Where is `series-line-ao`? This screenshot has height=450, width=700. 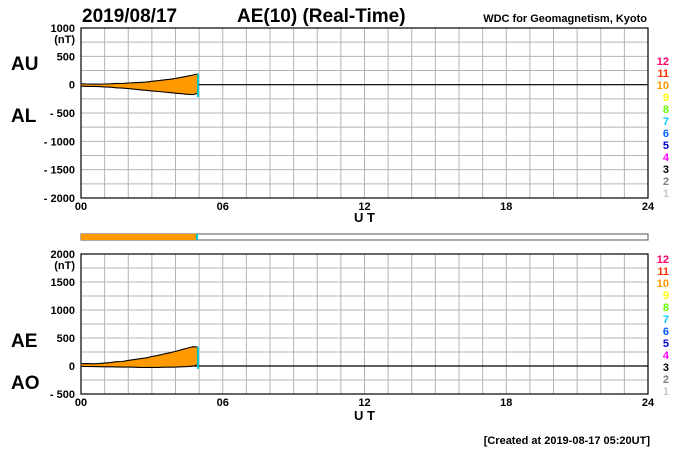 series-line-ao is located at coordinates (139, 366).